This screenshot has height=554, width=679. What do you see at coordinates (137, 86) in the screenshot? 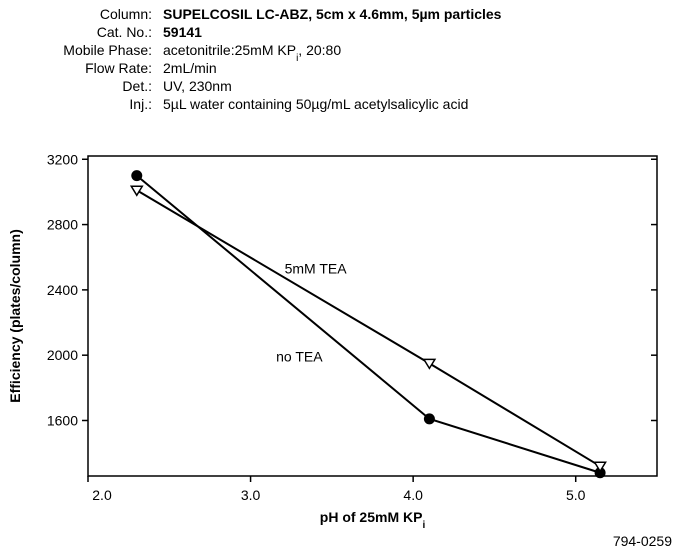
I see `condition-label: Det.:` at bounding box center [137, 86].